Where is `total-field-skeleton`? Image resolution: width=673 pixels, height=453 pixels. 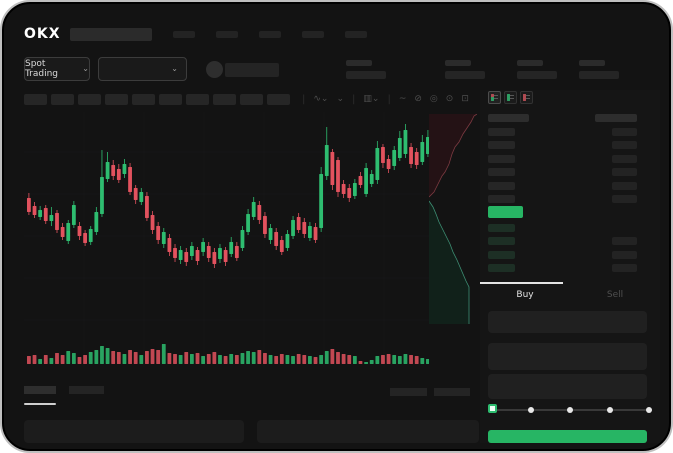 total-field-skeleton is located at coordinates (567, 386).